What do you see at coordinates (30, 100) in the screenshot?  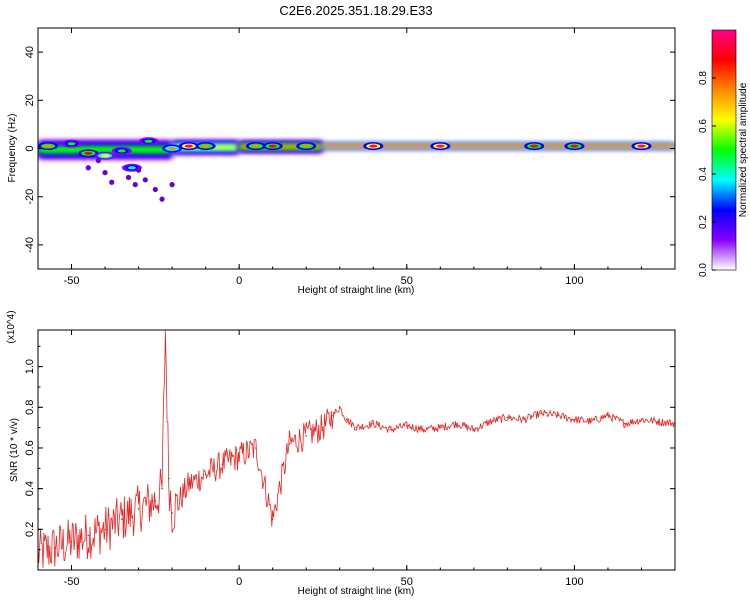 I see `y-tick-label: 20` at bounding box center [30, 100].